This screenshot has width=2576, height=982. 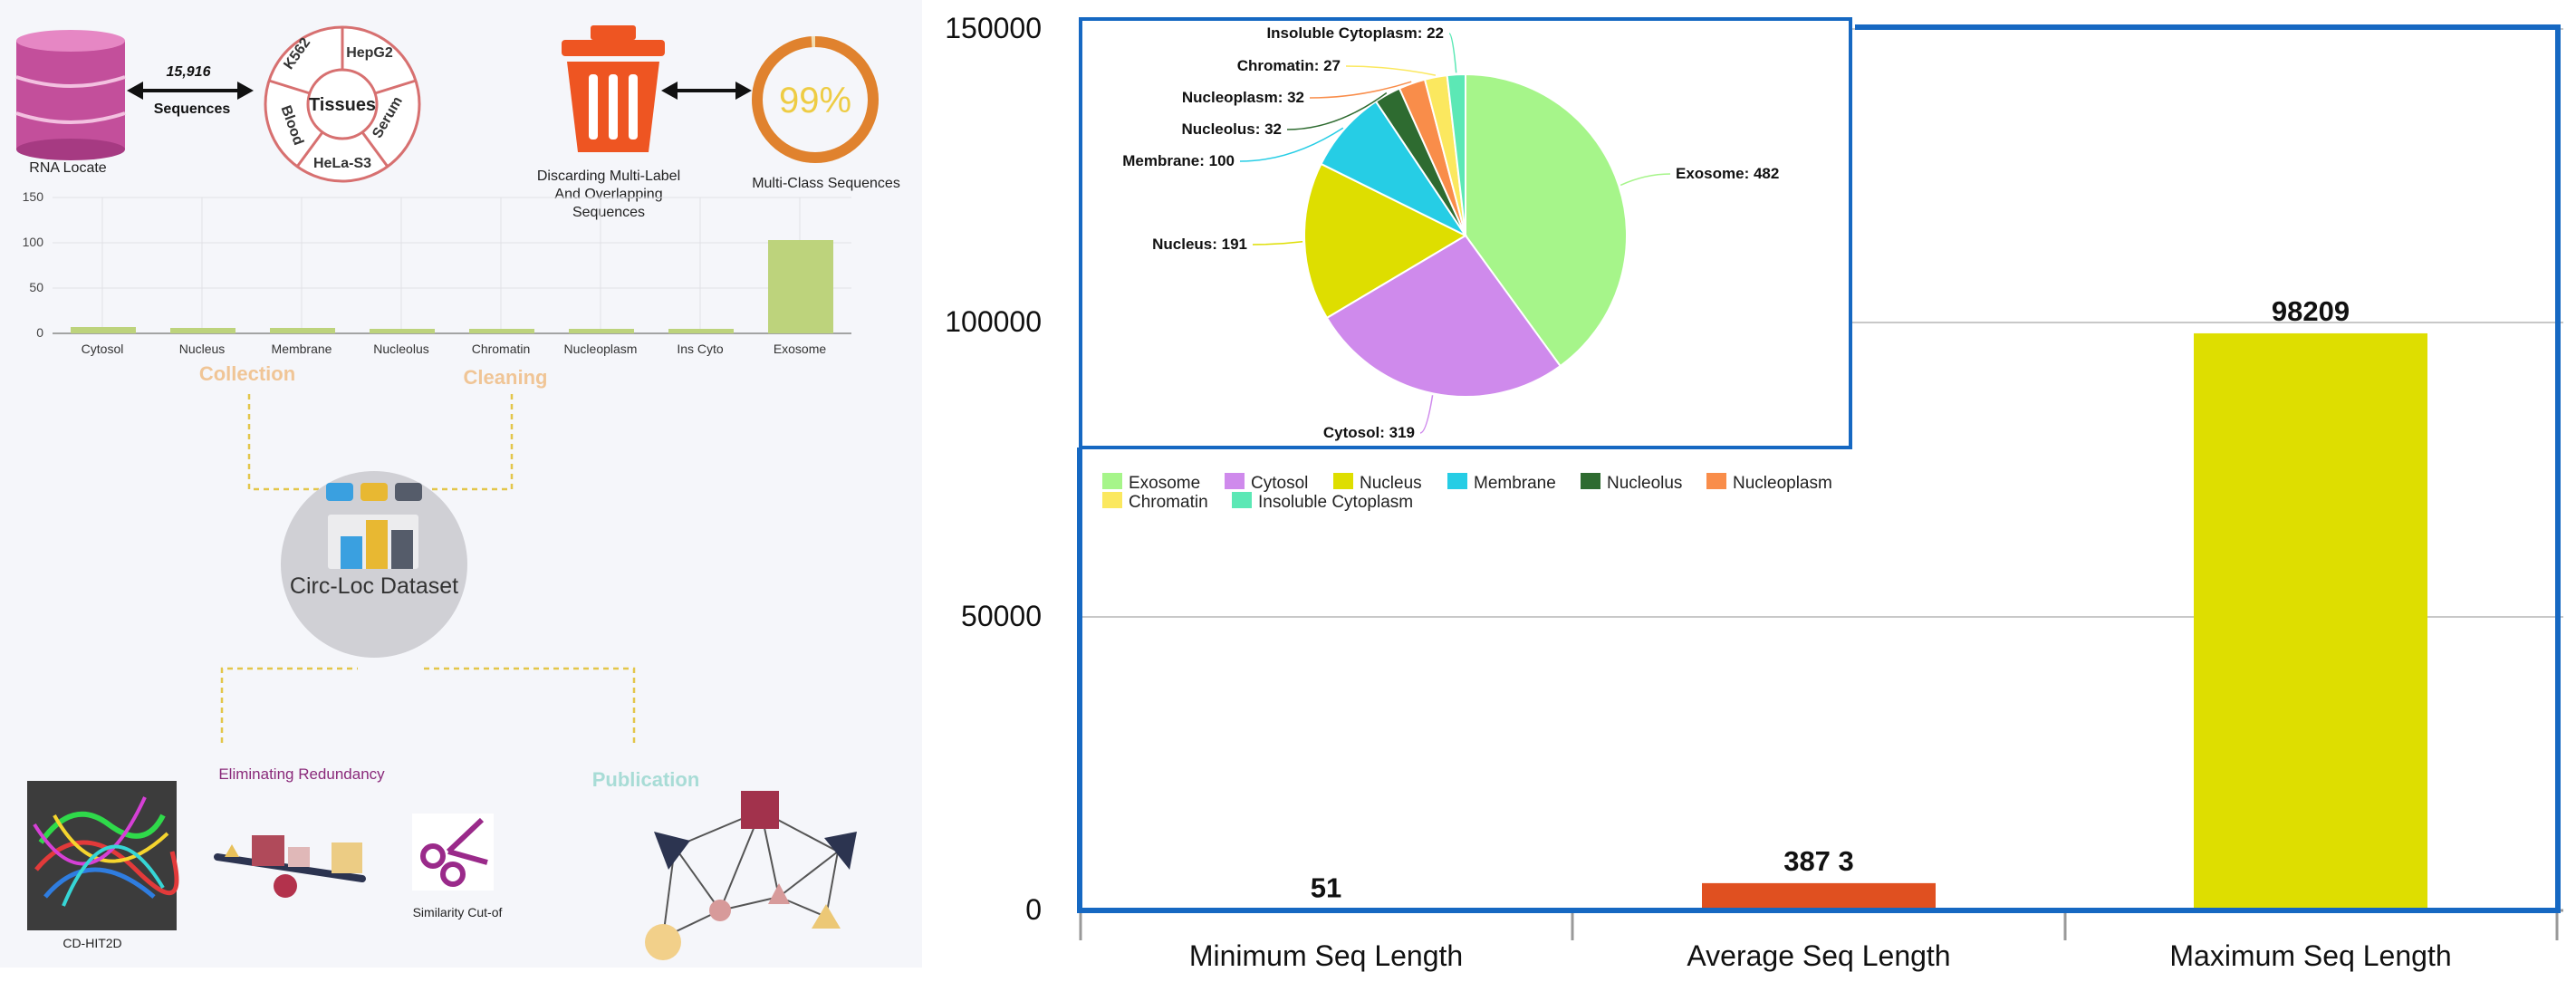 I want to click on pie-slice-label: Exosome: 482, so click(x=1727, y=174).